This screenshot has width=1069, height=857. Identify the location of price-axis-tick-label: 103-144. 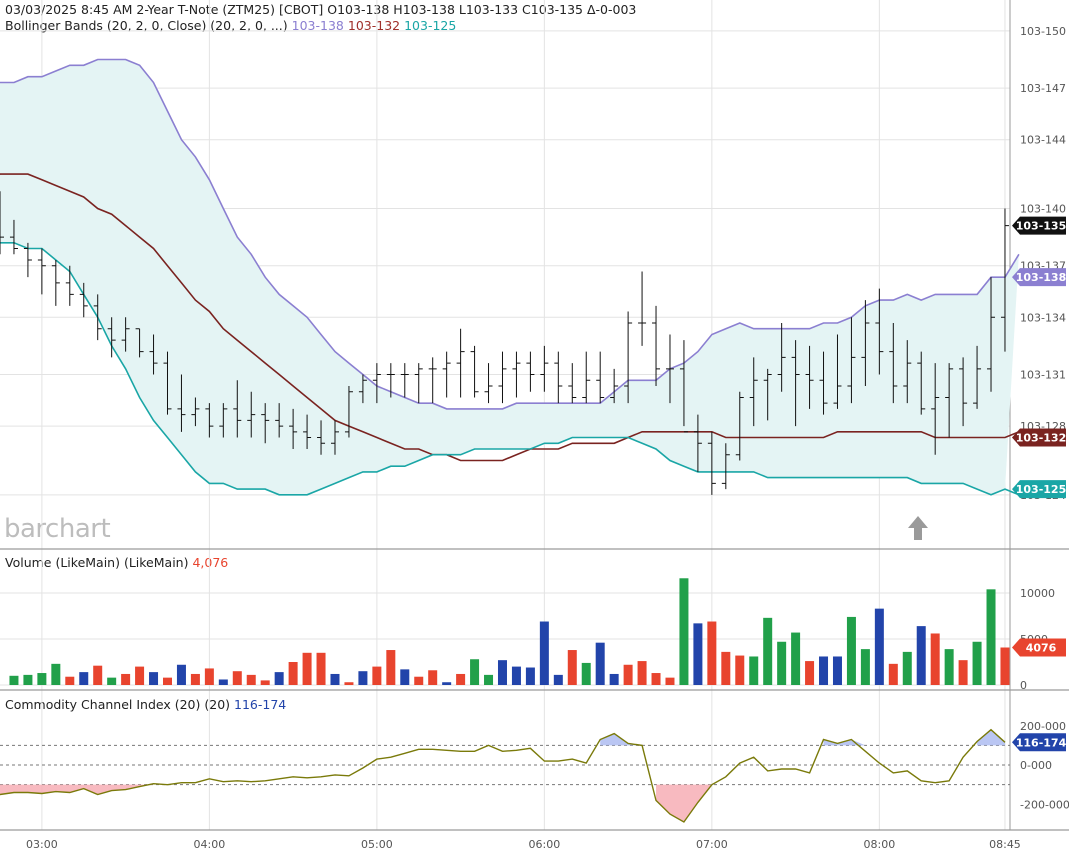
(1043, 140).